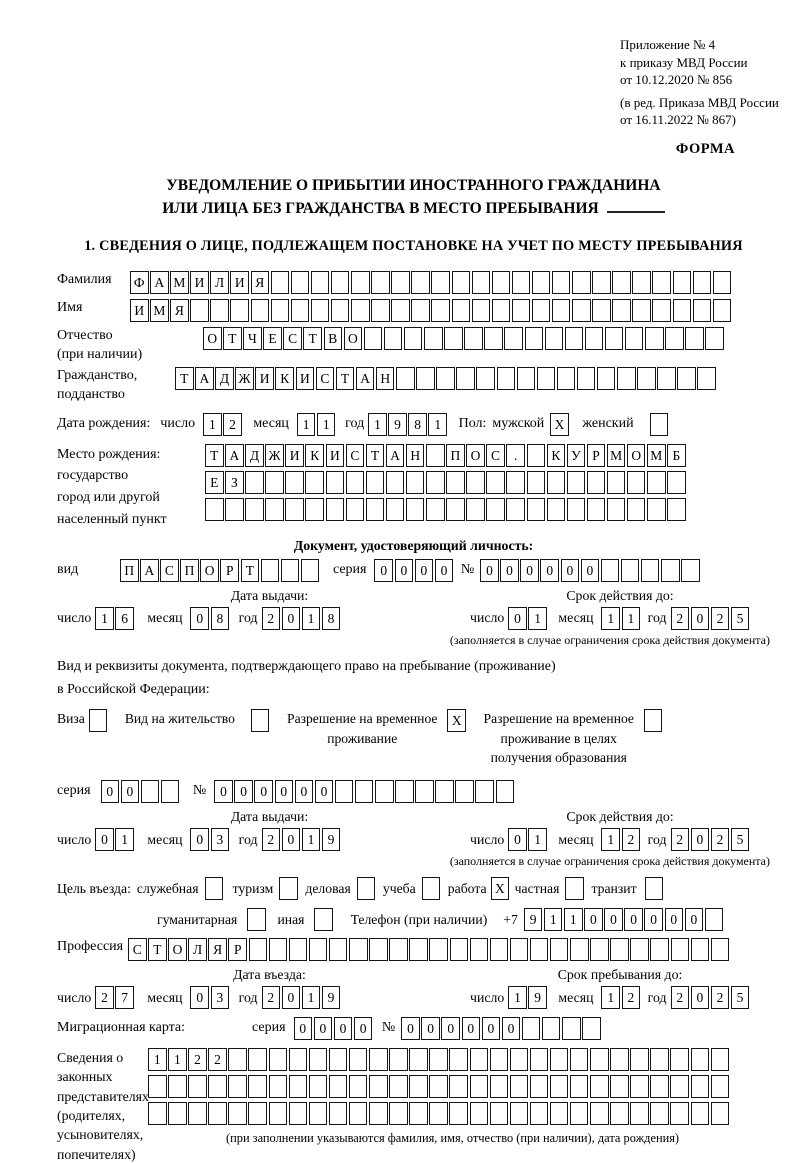  Describe the element at coordinates (515, 455) in the screenshot. I see `form-cell: .` at that location.